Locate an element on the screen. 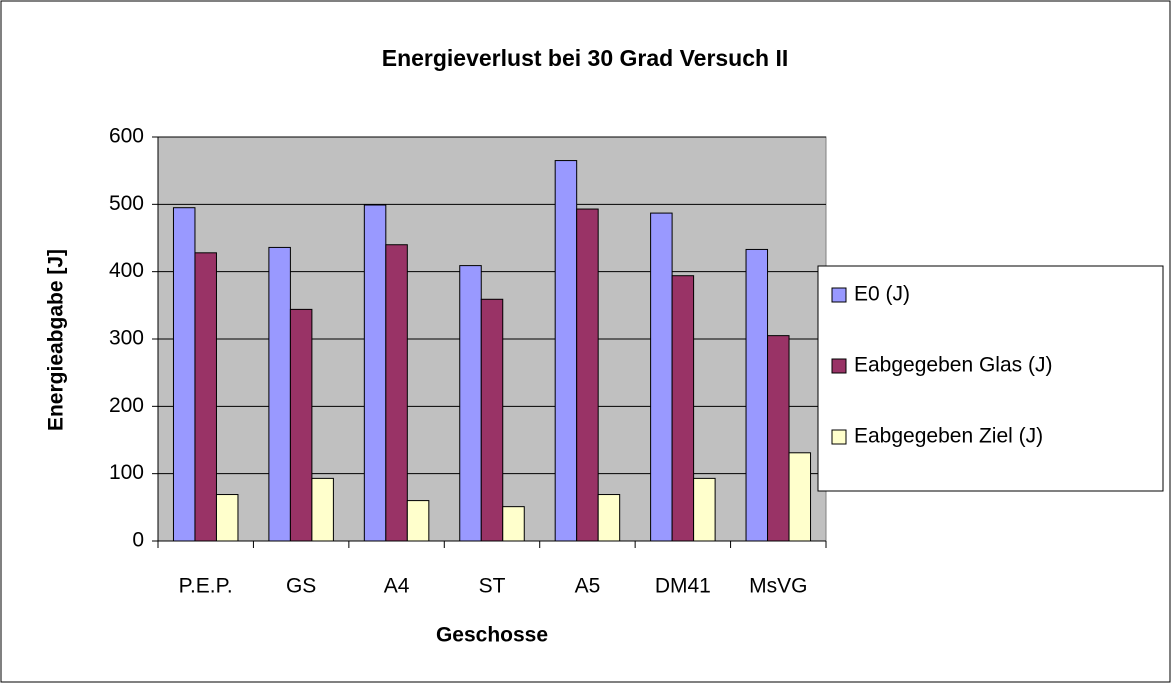 The image size is (1172, 684). x-tick-label: DM41 is located at coordinates (683, 586).